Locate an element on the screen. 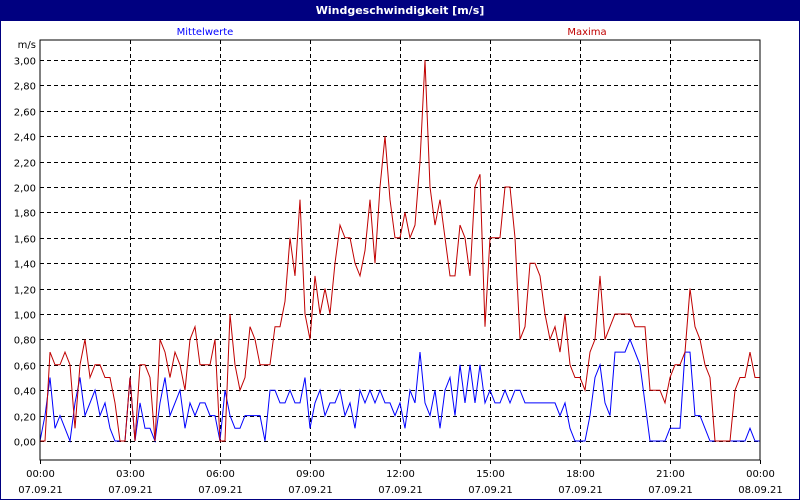 This screenshot has width=800, height=500. x-tick-date: 08.09.21 is located at coordinates (760, 490).